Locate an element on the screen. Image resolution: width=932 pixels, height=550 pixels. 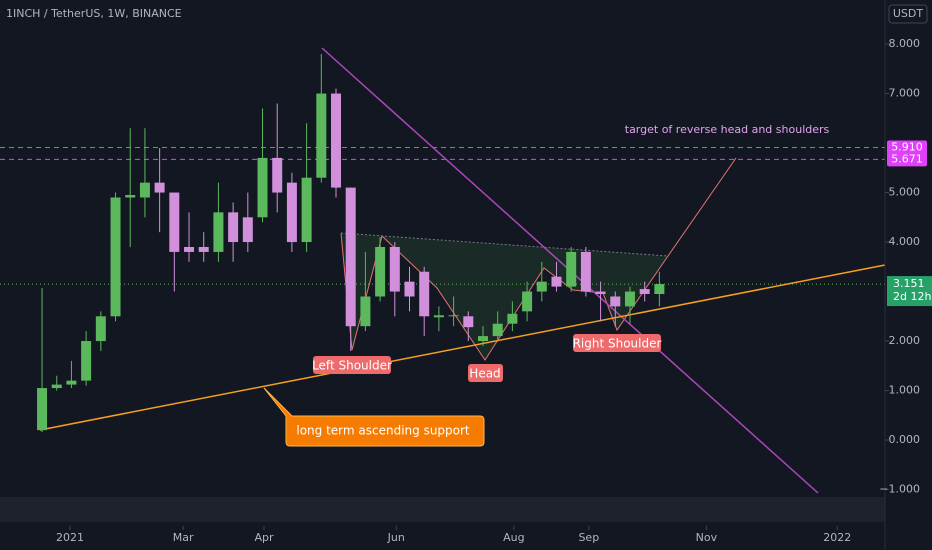
y-tick-label: 8.000 is located at coordinates (905, 43).